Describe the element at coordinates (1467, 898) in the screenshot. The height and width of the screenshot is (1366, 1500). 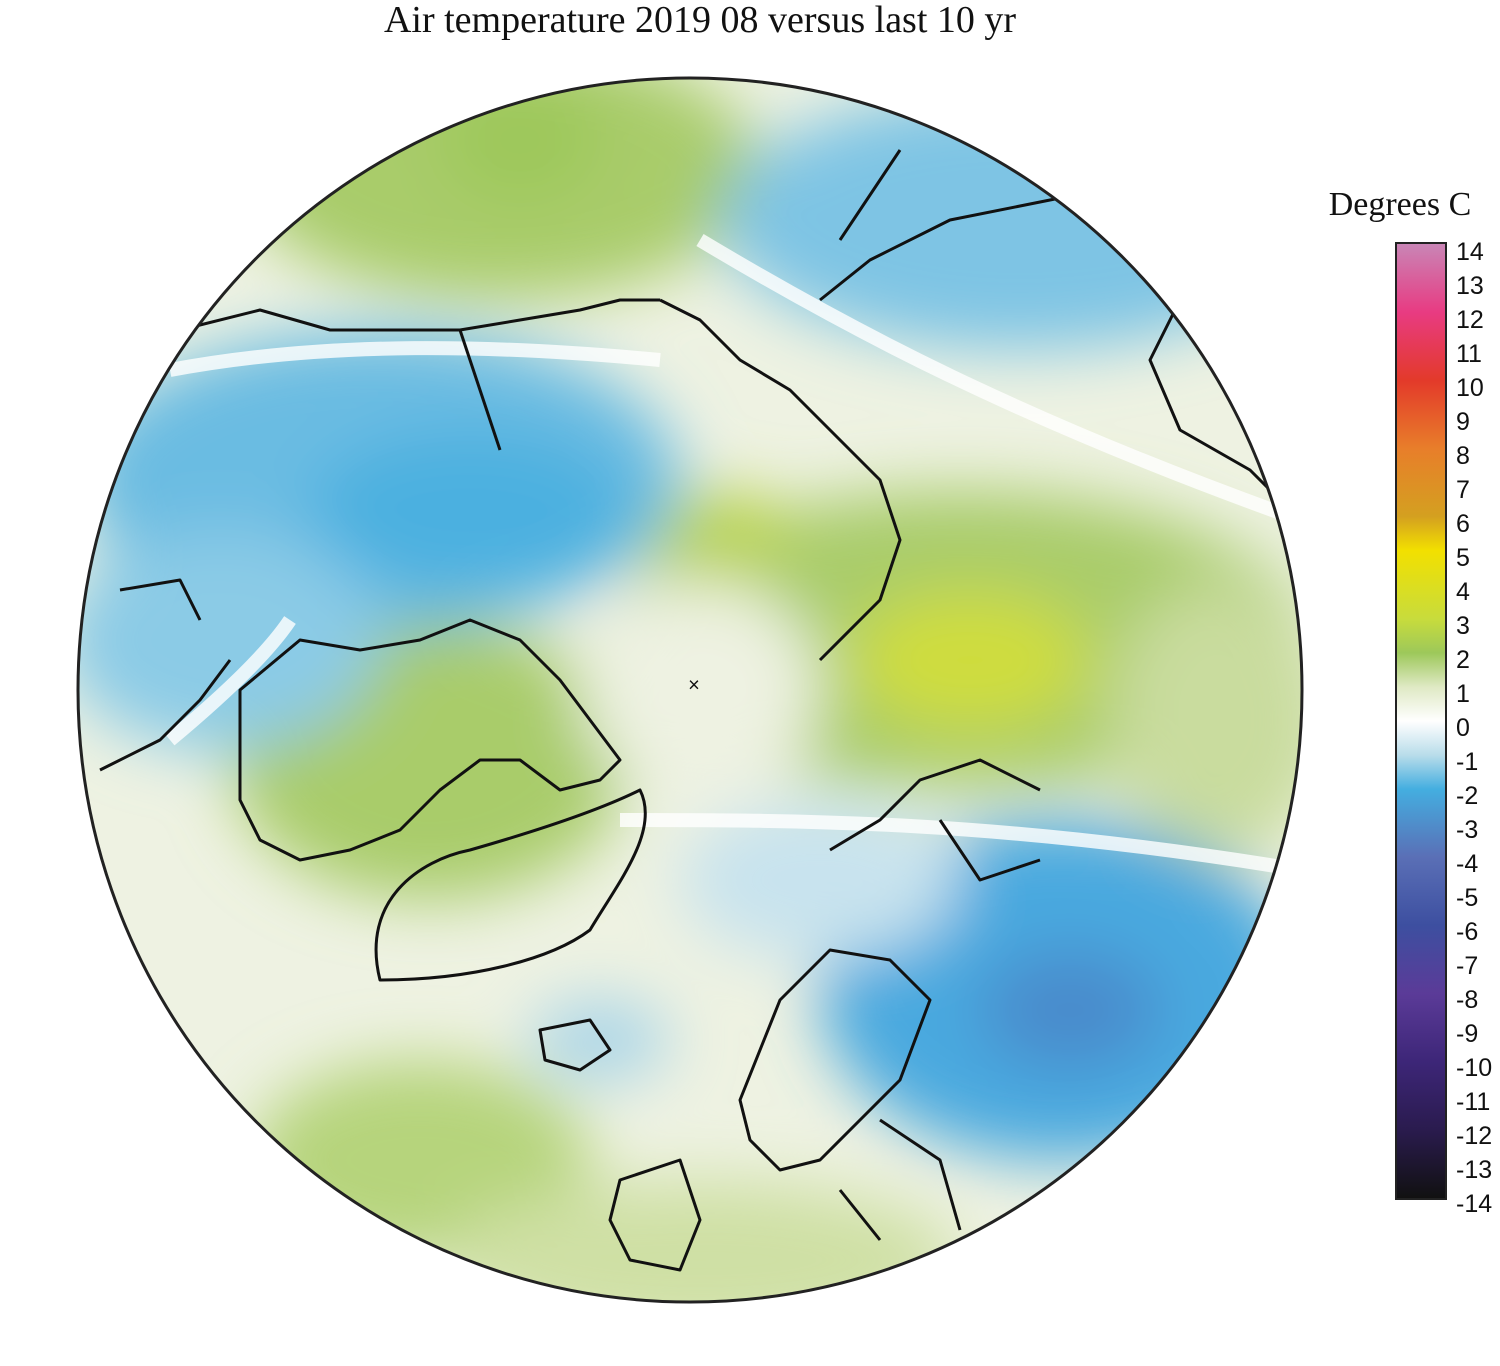
I see `colorbar-tick-label: -5` at that location.